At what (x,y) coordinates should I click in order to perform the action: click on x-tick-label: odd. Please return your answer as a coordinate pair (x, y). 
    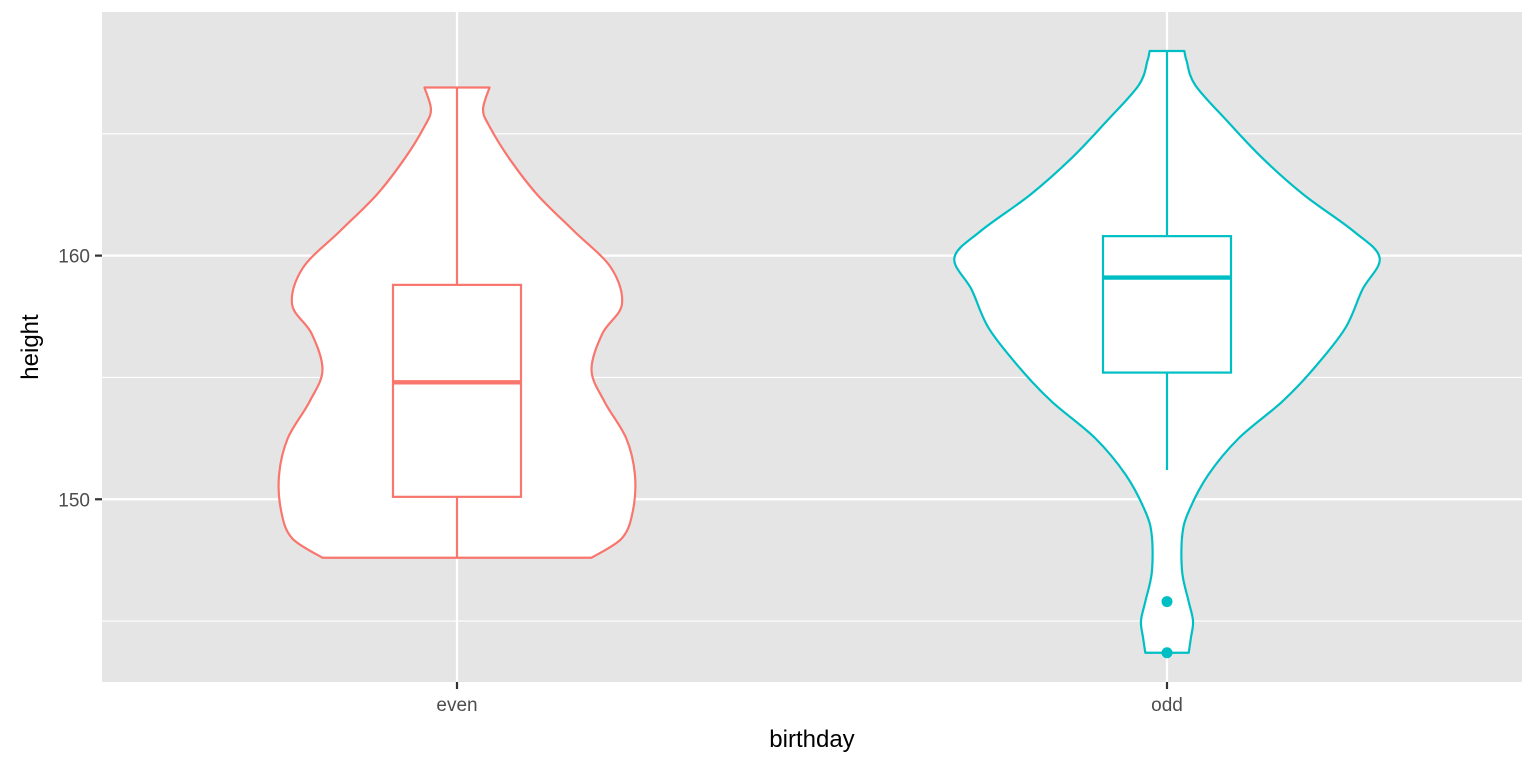
    Looking at the image, I should click on (1167, 705).